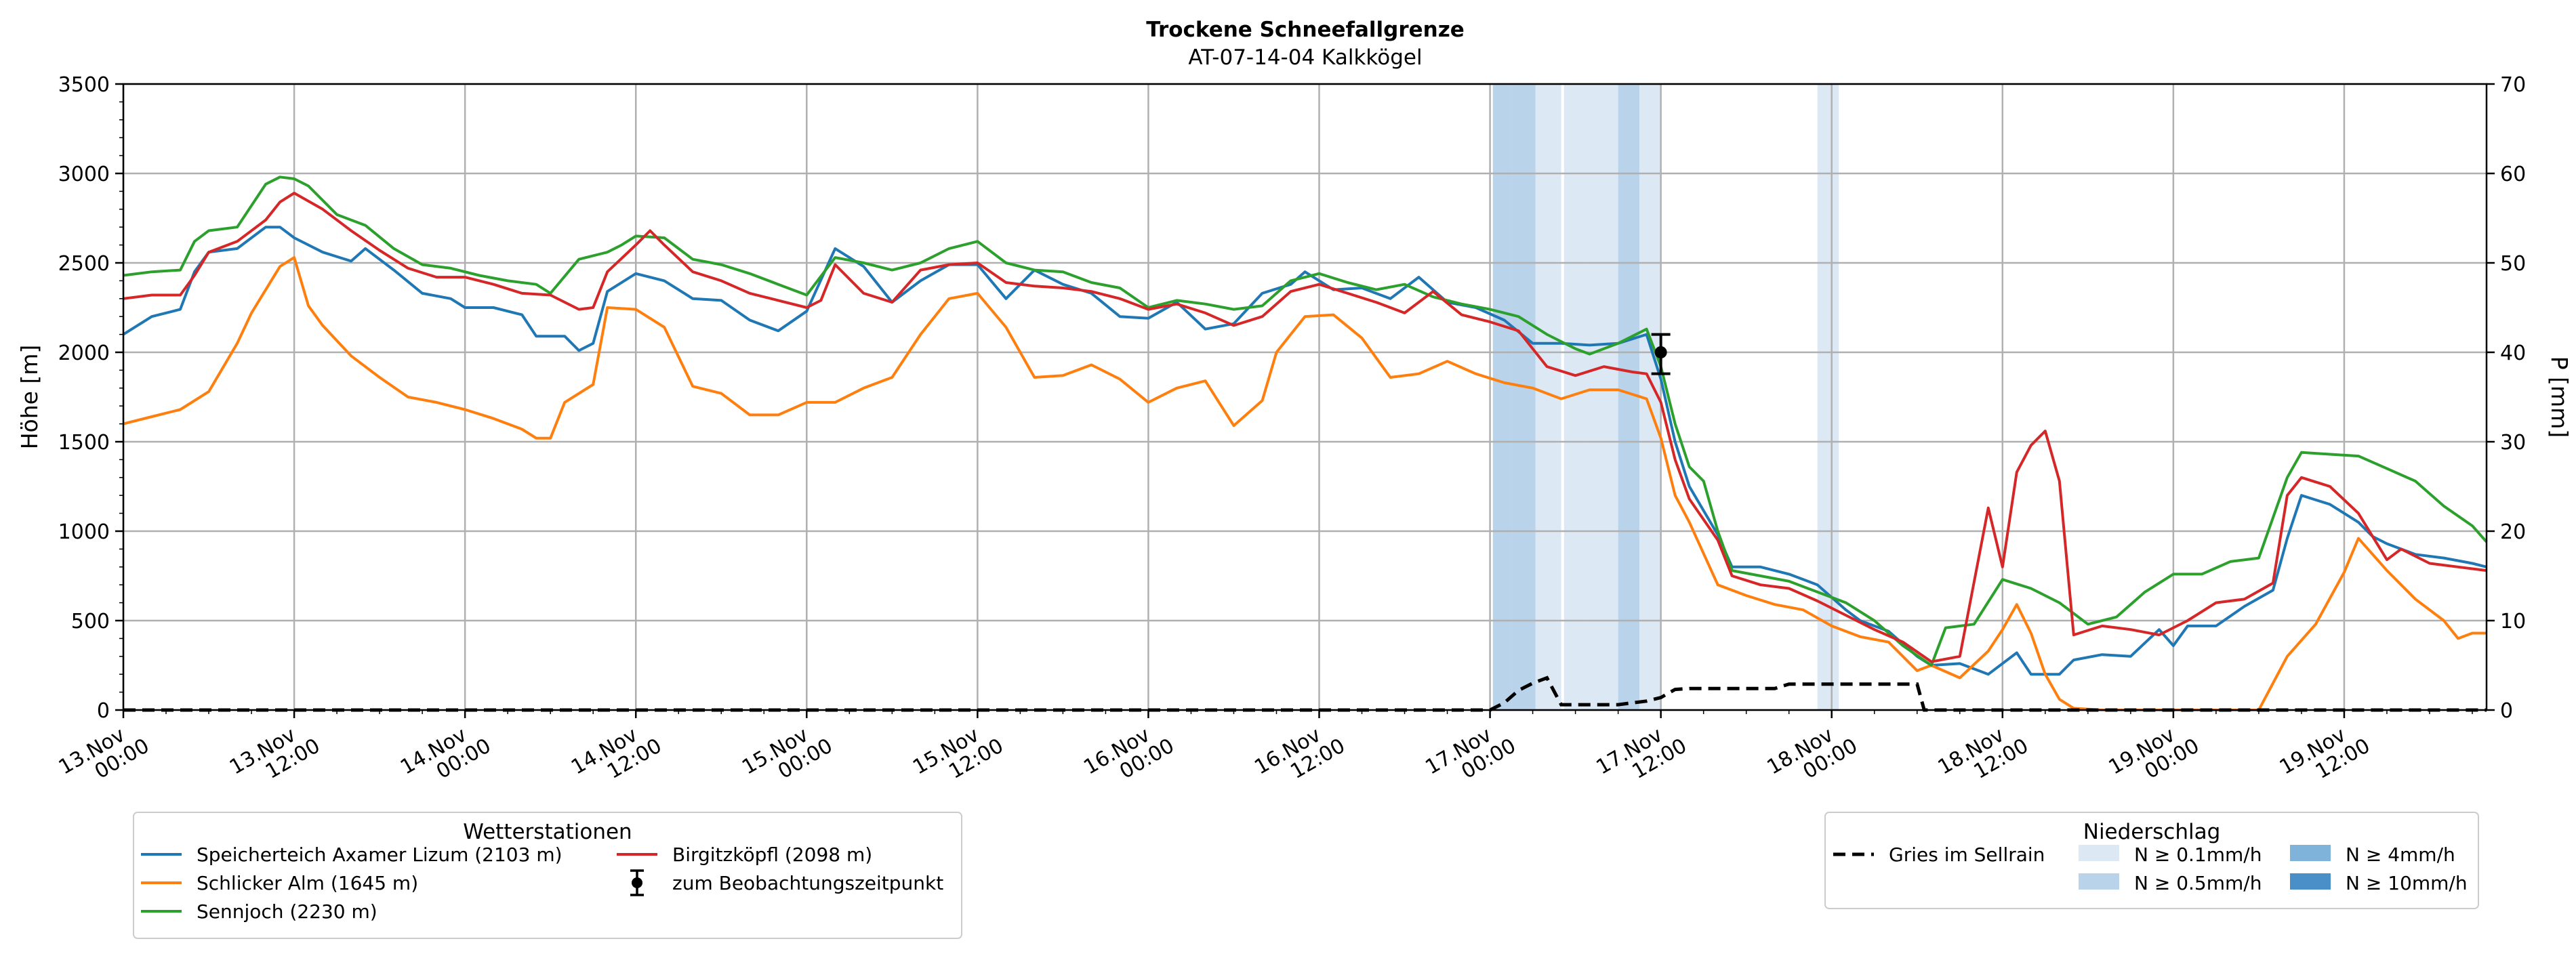  Describe the element at coordinates (2198, 855) in the screenshot. I see `legend-precip-label-0: N ≥ 0.1mm/h` at that location.